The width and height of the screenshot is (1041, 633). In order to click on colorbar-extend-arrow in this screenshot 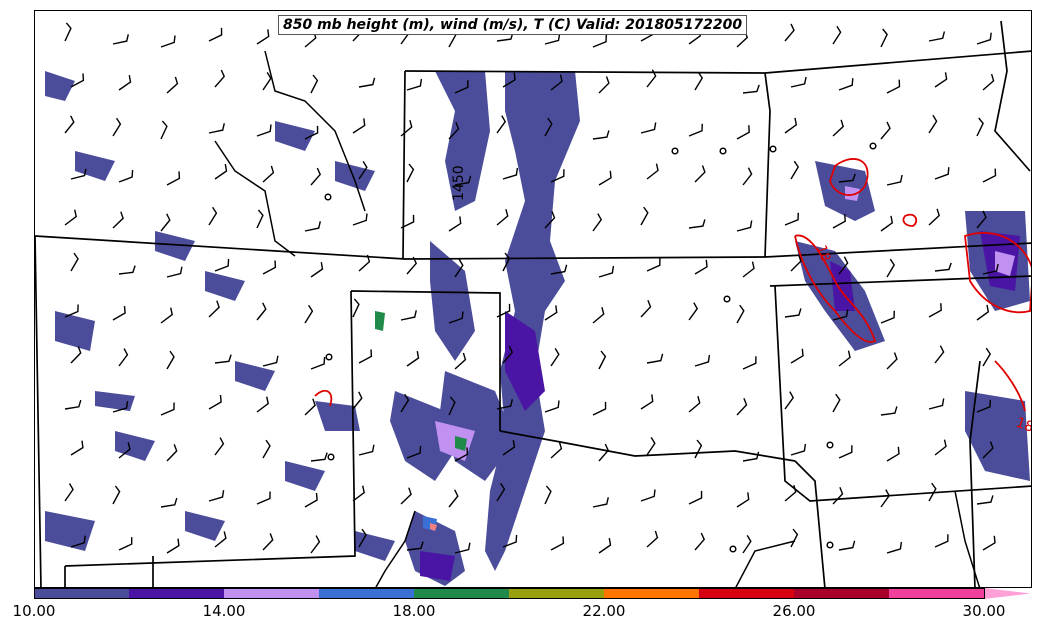, I will do `click(1007, 593)`.